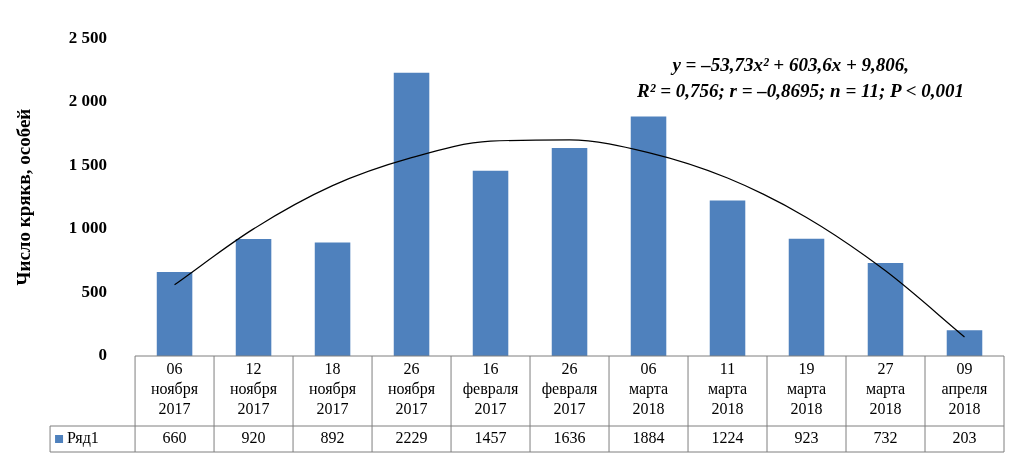 The image size is (1026, 458). What do you see at coordinates (789, 65) in the screenshot?
I see `annotation: y = –53,73x² + 603,6x + 9,806,` at bounding box center [789, 65].